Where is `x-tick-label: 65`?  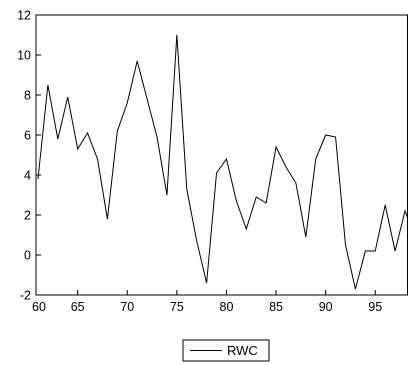 x-tick-label: 65 is located at coordinates (78, 307).